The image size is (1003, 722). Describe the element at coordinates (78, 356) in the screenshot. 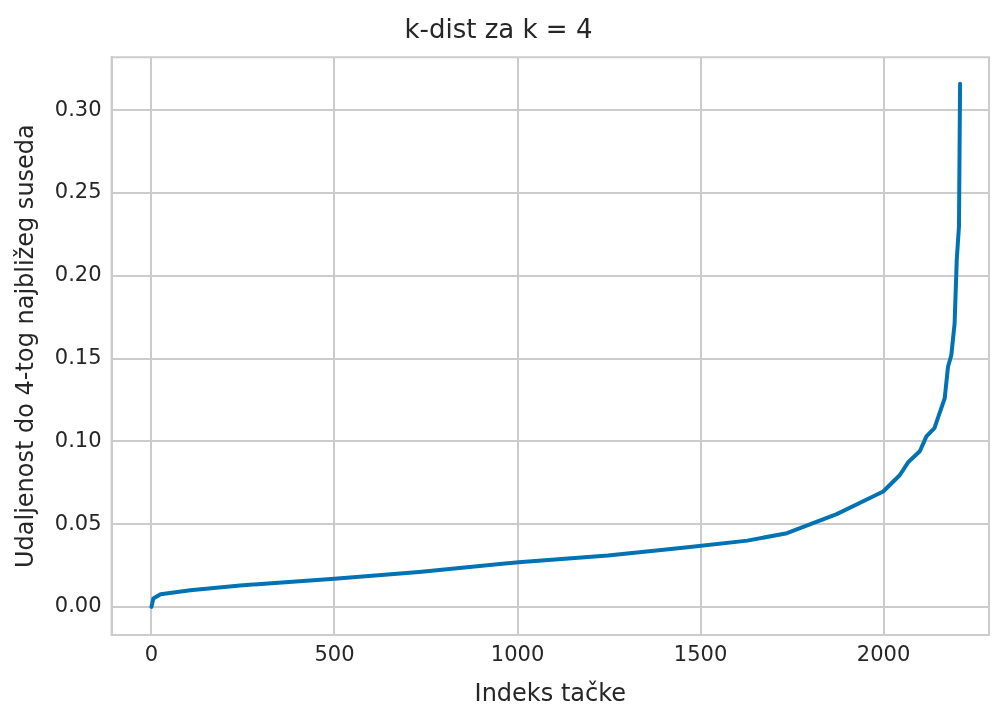

I see `y-tick-label: 0.15` at that location.